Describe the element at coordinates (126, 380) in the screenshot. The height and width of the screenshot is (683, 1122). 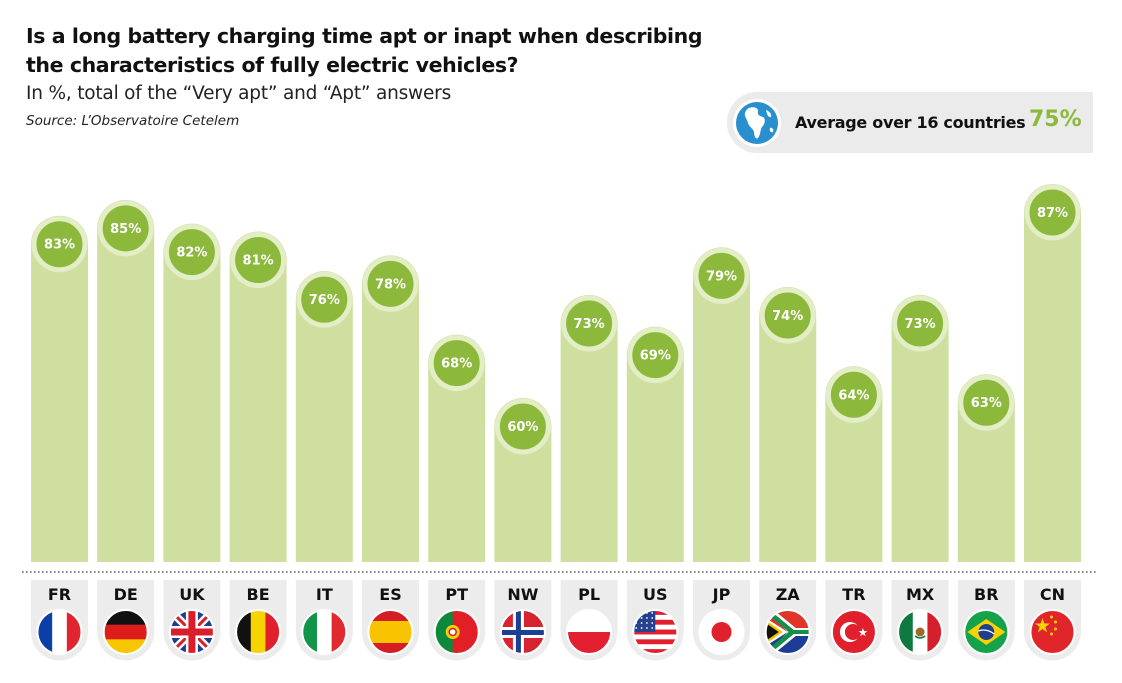
I see `bar-de` at that location.